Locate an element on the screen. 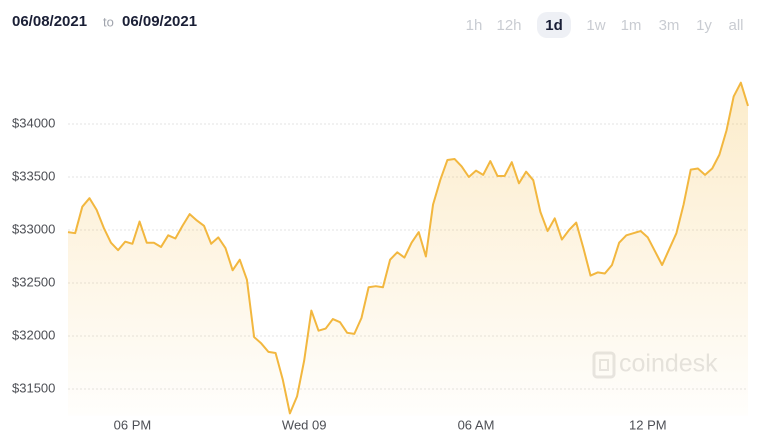  range-option: 1m is located at coordinates (631, 25).